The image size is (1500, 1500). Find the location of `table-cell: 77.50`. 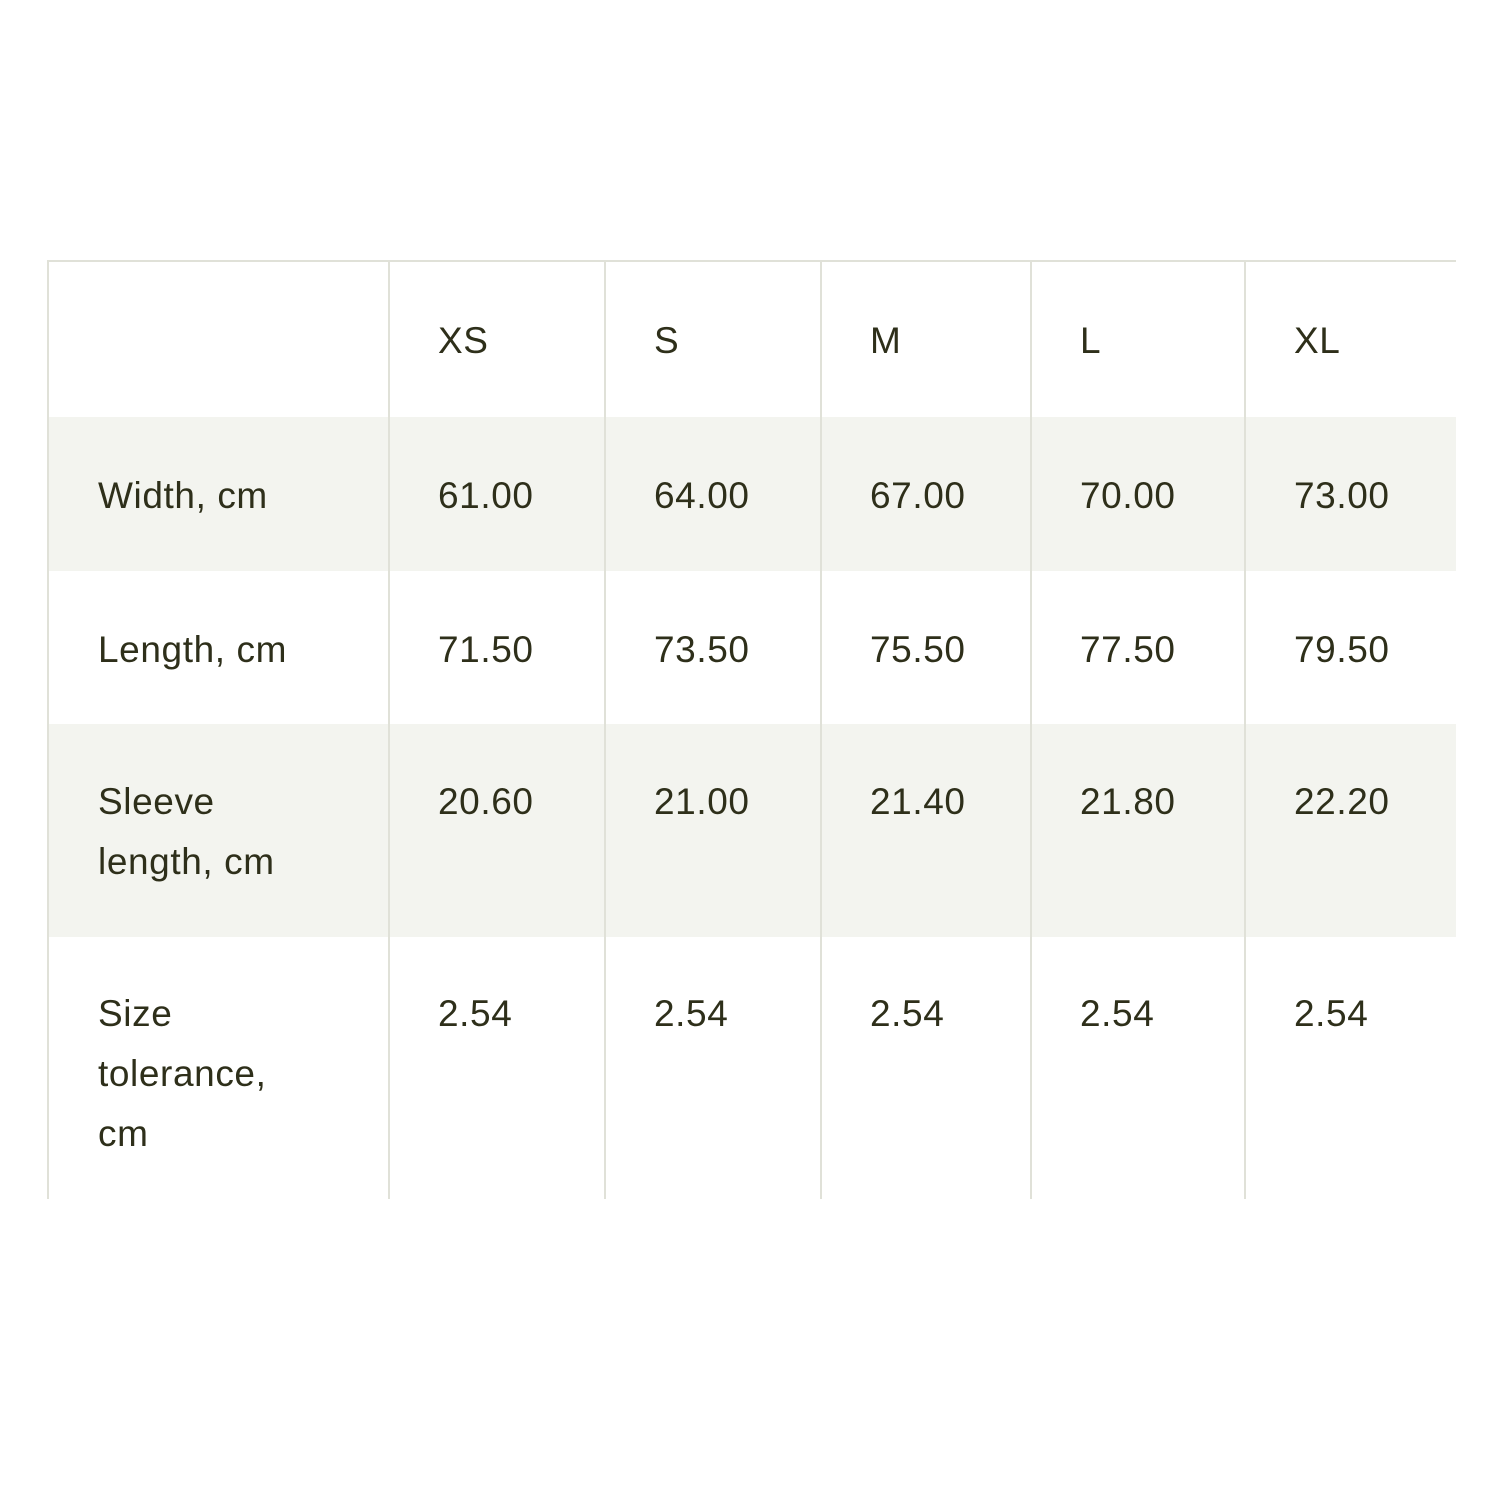

table-cell: 77.50 is located at coordinates (1137, 647).